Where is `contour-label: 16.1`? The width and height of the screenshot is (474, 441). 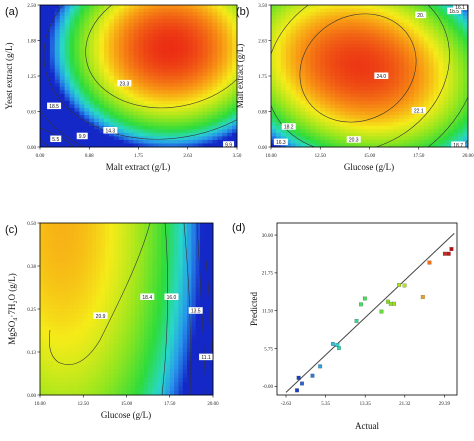
contour-label: 16.1 is located at coordinates (460, 8).